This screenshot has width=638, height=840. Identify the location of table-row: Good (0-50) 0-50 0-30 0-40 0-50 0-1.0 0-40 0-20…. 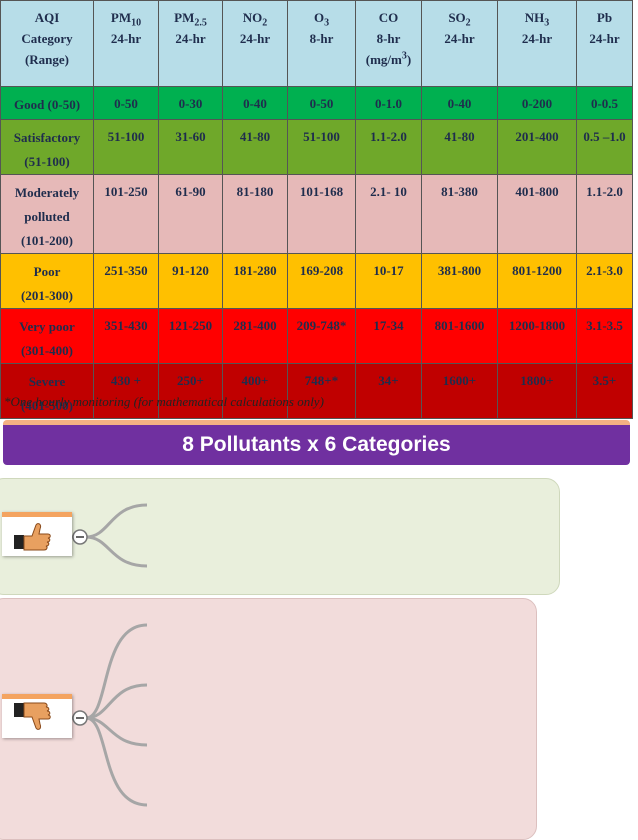
(316, 103).